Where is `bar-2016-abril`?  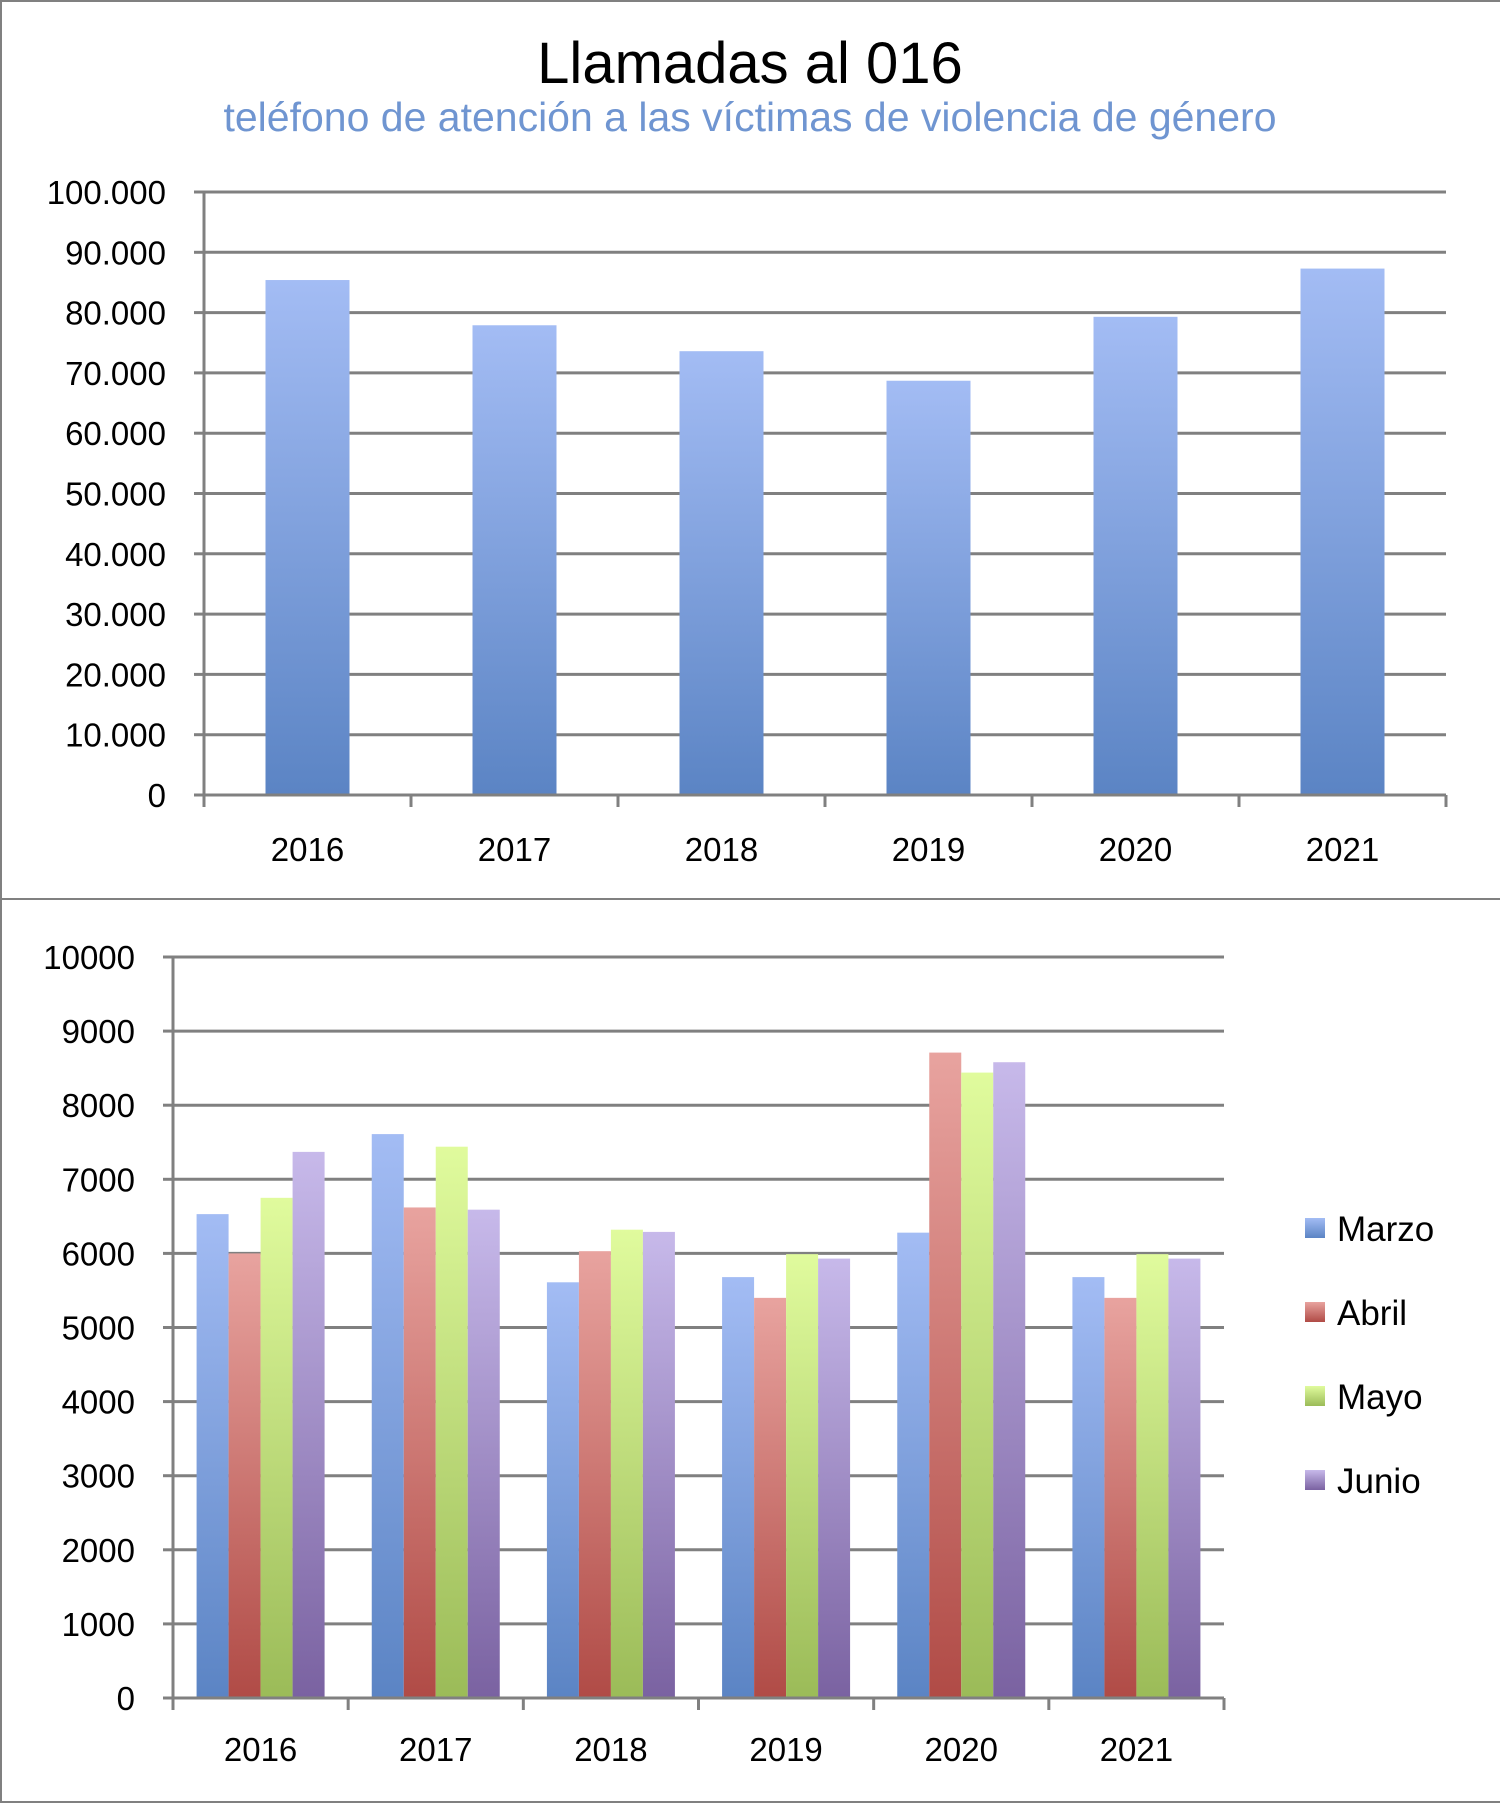 bar-2016-abril is located at coordinates (244, 1475).